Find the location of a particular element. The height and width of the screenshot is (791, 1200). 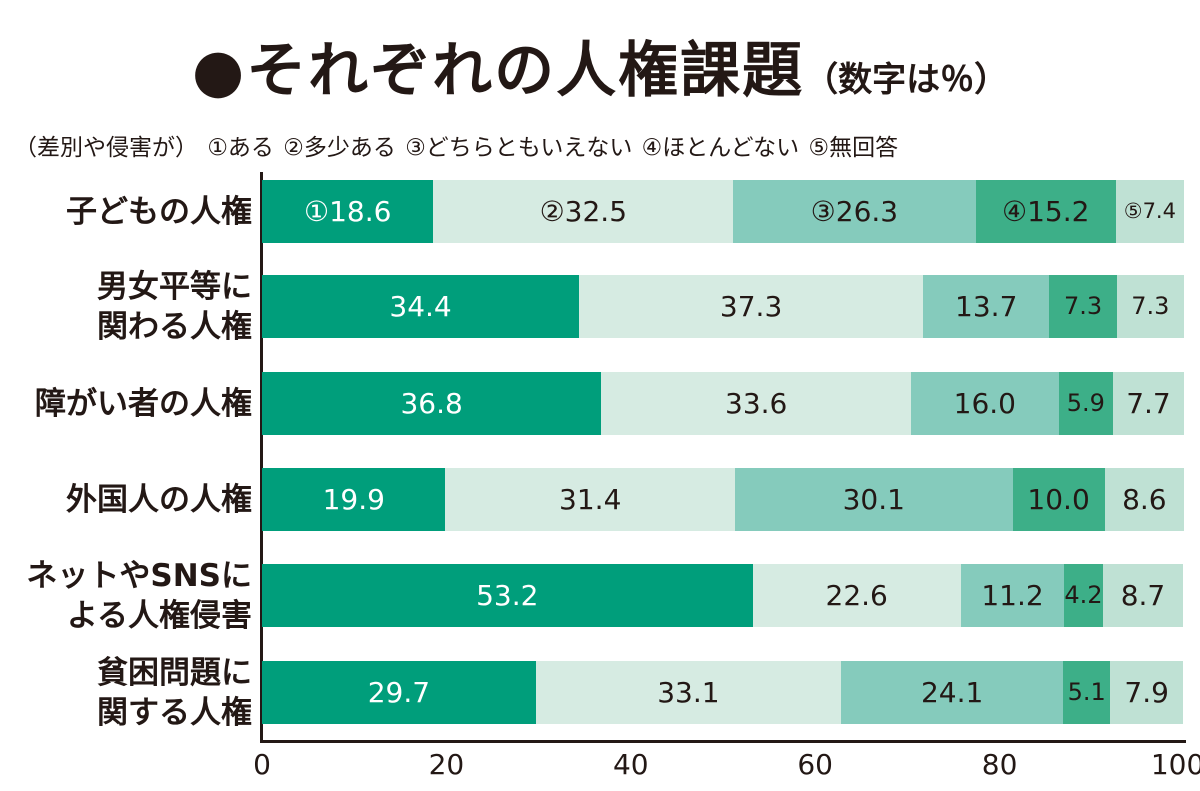

x-tick-label: 0 is located at coordinates (262, 764).